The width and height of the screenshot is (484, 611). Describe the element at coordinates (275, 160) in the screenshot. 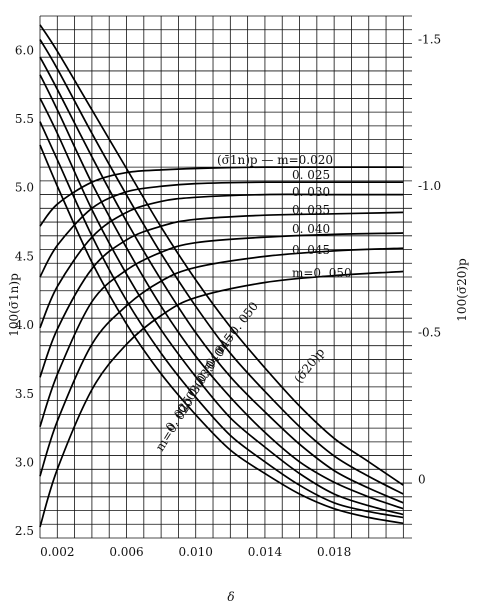

I see `curve-label-left-group-top: (σ̄1n)p — m=0.020` at that location.